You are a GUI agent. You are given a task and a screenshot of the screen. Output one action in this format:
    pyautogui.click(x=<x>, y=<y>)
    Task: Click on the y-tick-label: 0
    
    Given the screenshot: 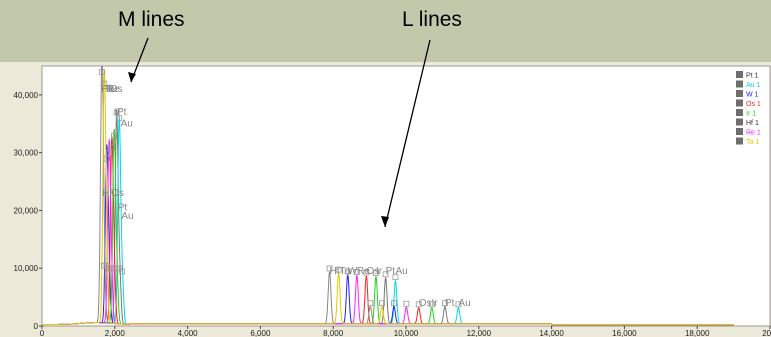 What is the action you would take?
    pyautogui.click(x=36, y=326)
    